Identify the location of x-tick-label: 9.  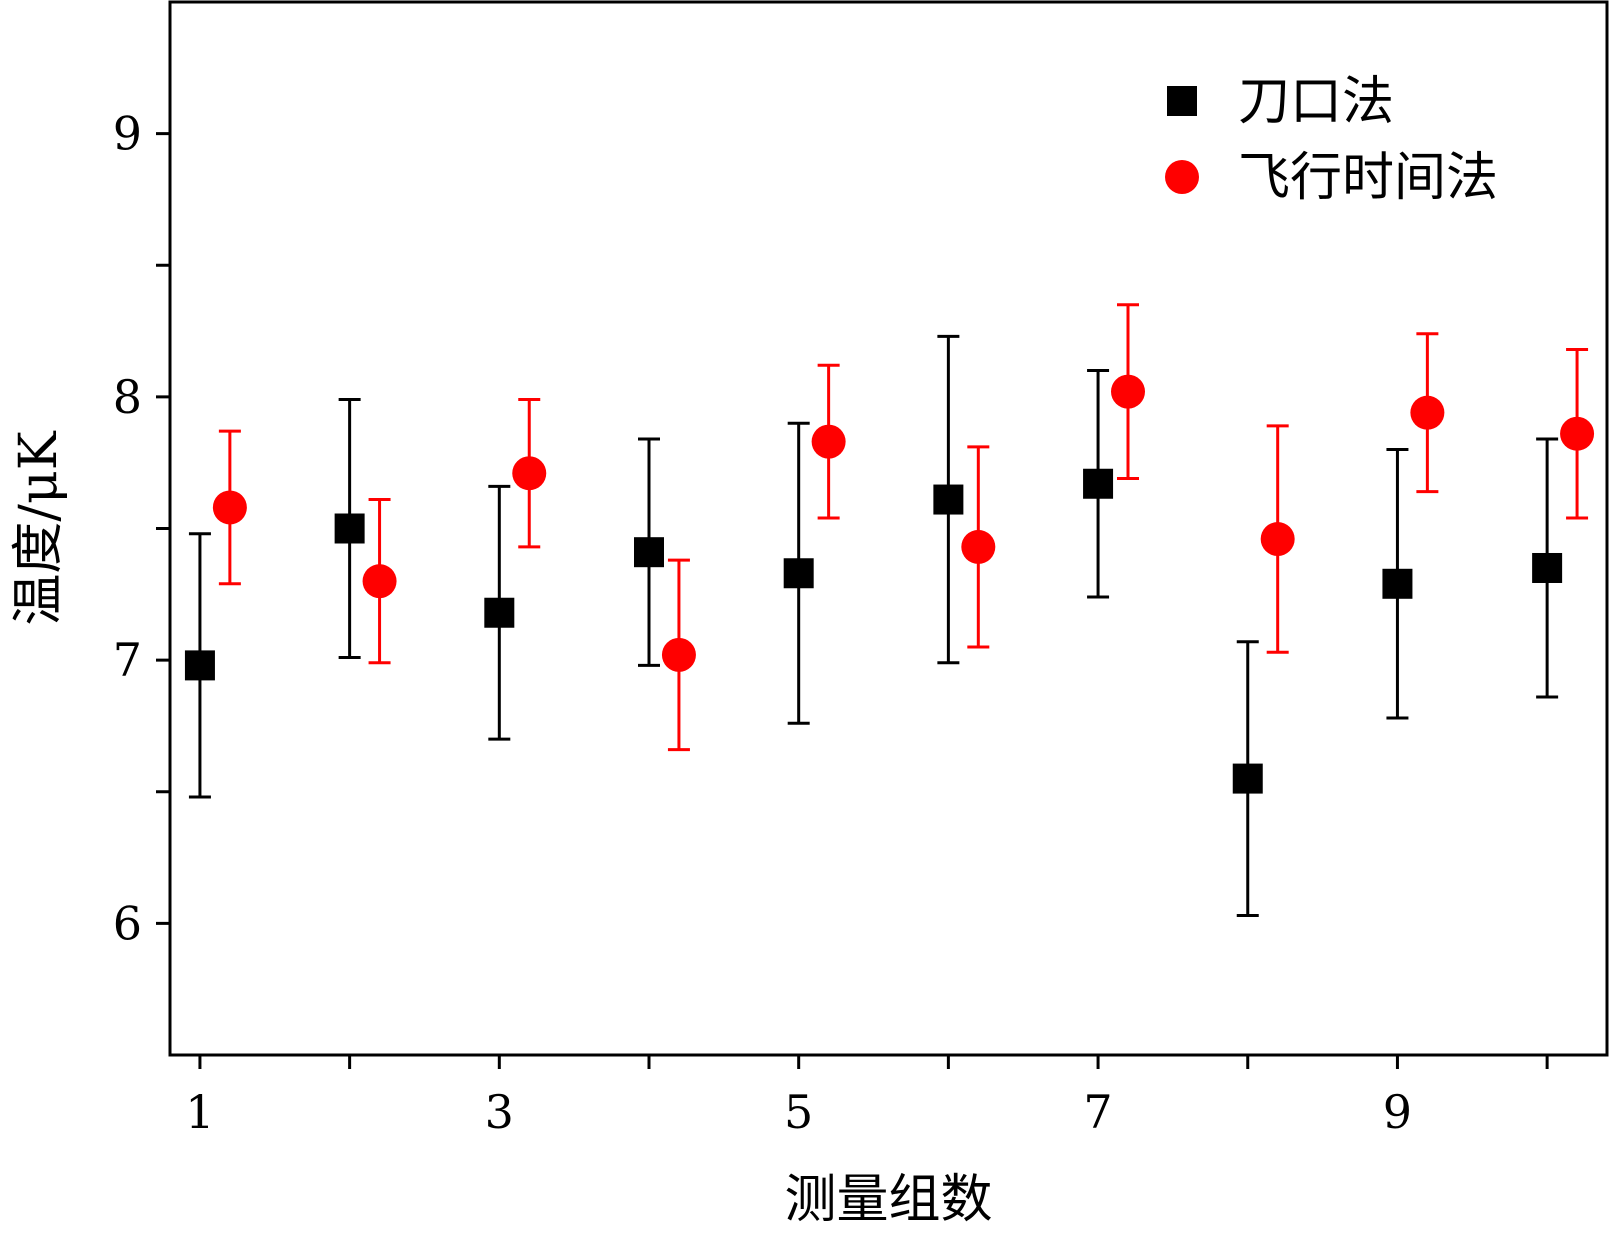
(1397, 1112).